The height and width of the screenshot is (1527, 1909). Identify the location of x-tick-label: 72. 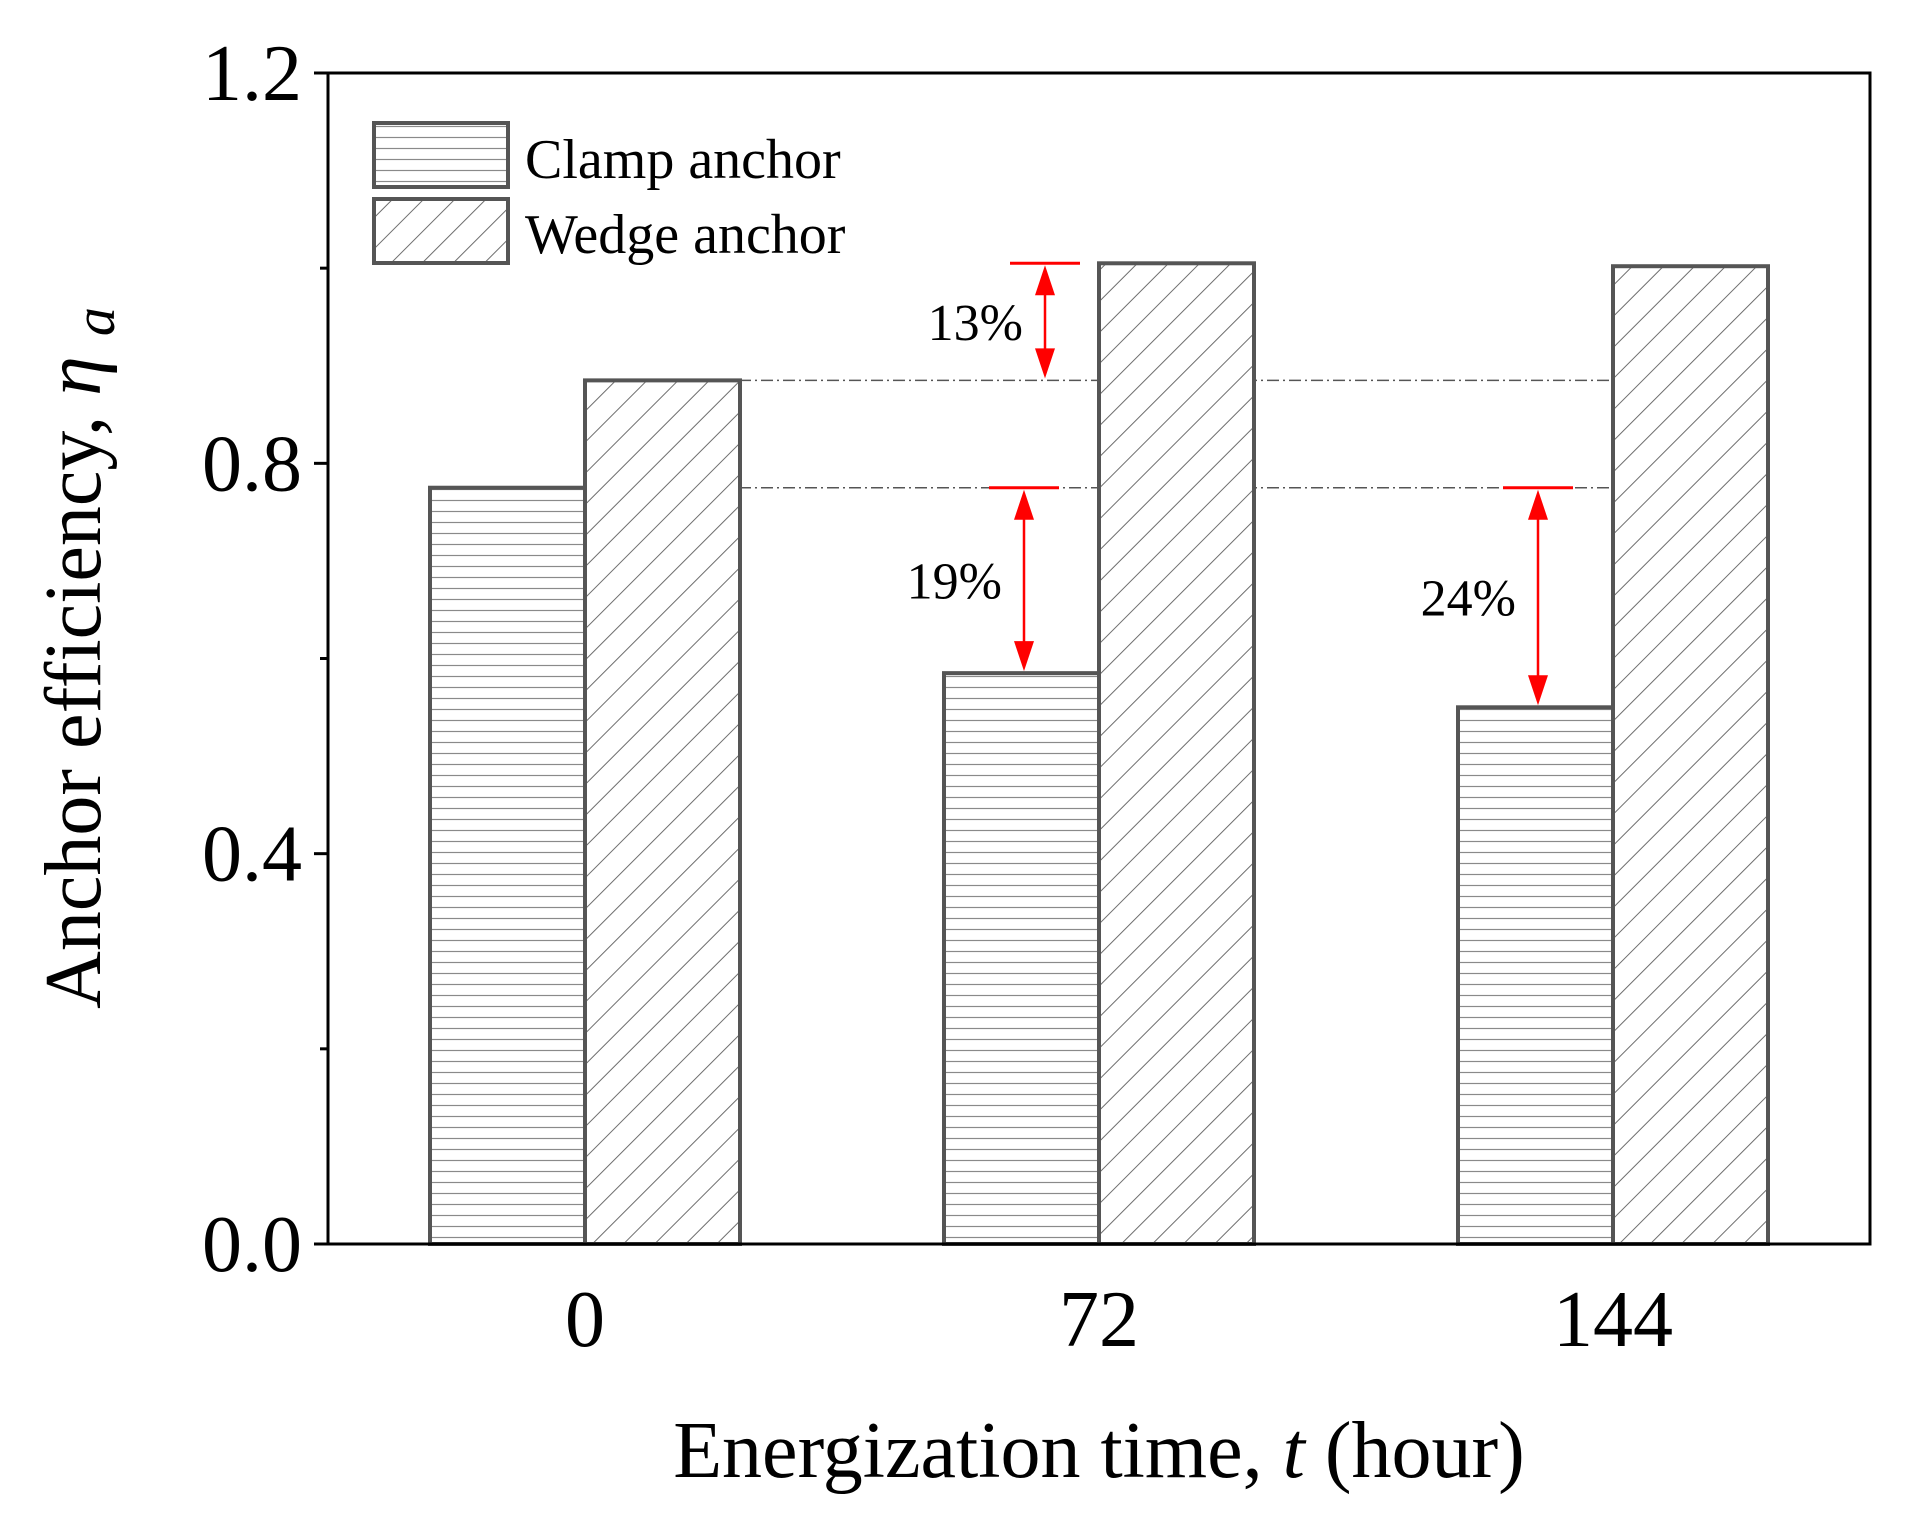
(1099, 1320).